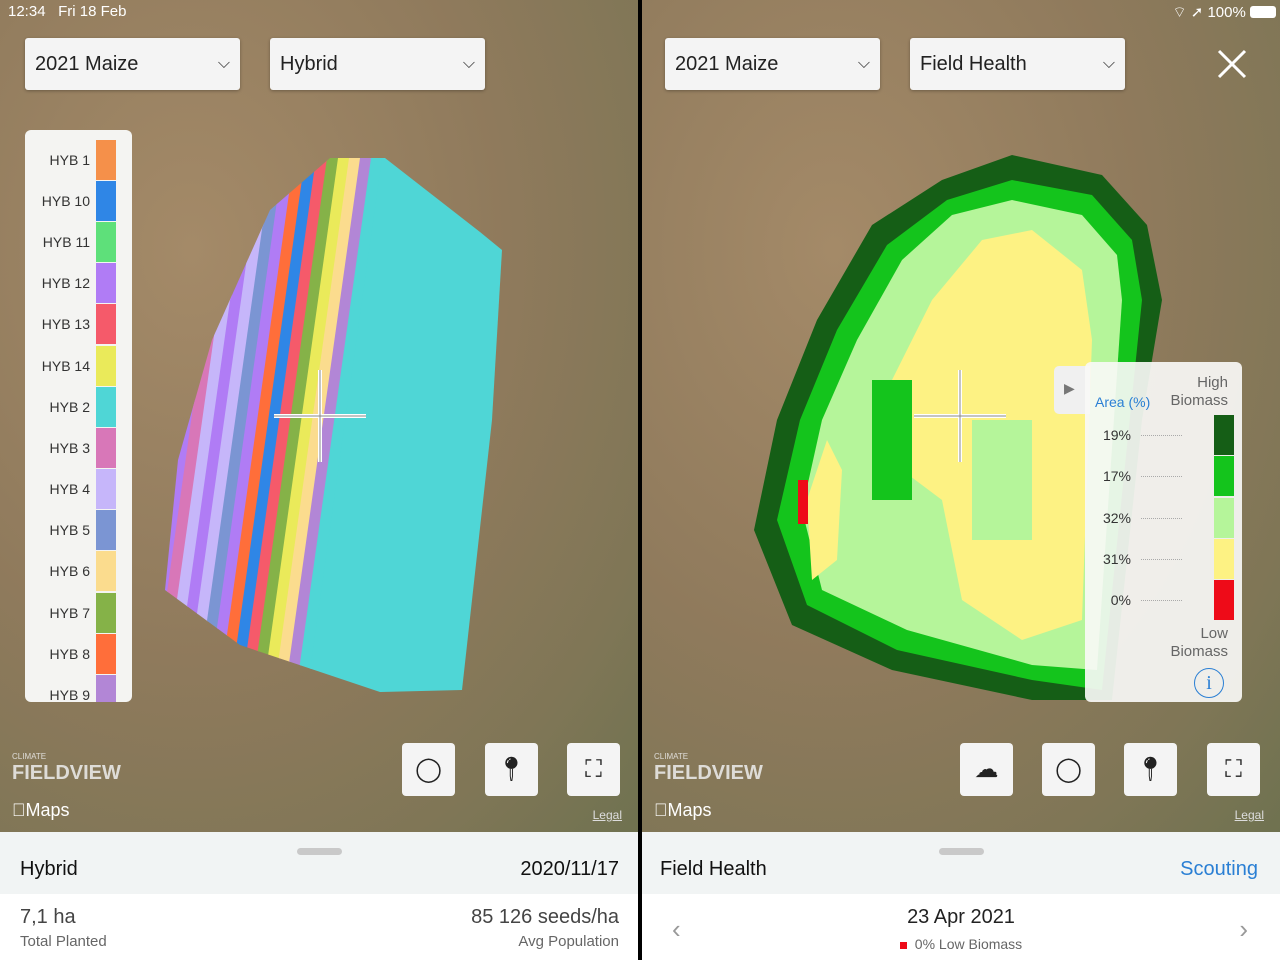 The image size is (1280, 960). I want to click on focus-frame-icon: ⛶, so click(593, 769).